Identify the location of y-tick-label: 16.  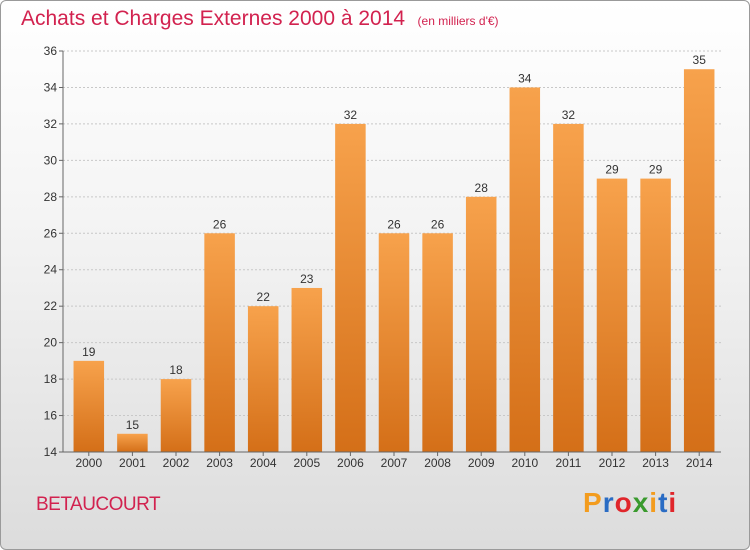
(51, 416).